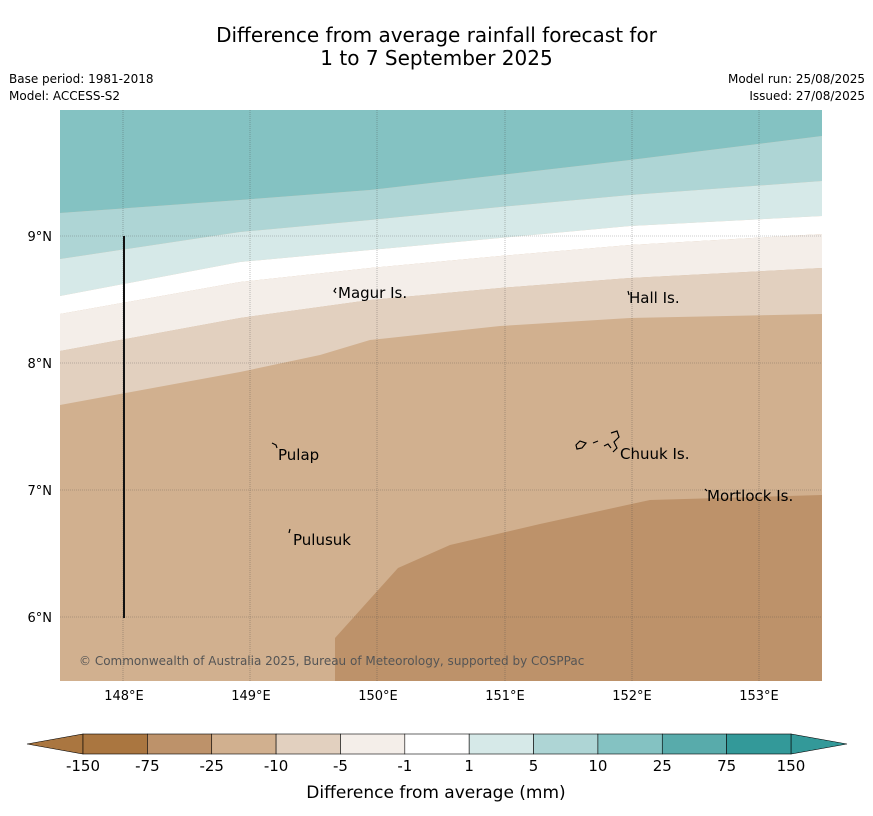  I want to click on island-pulap, so click(274, 445).